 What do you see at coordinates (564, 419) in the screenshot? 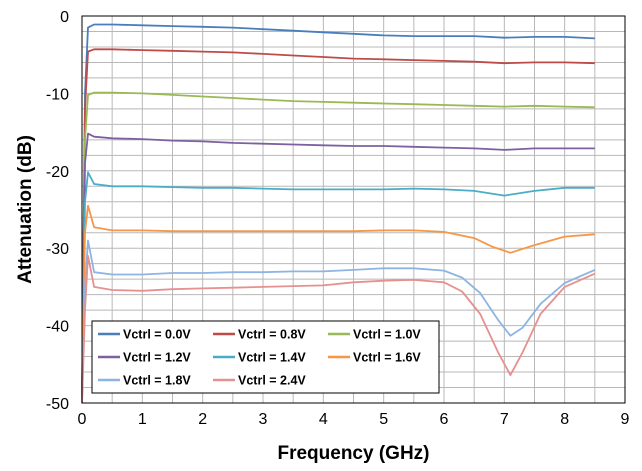
I see `x-tick-label: 8` at bounding box center [564, 419].